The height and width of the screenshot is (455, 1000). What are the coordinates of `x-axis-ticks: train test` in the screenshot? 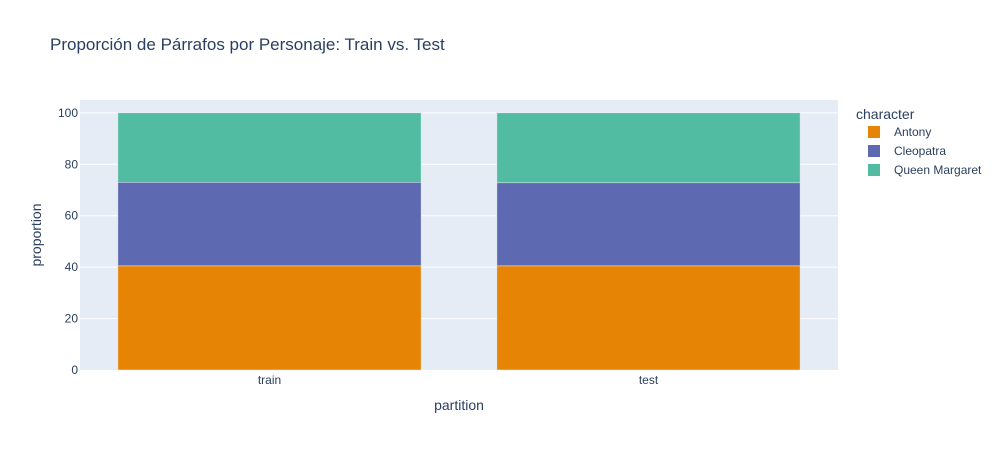 It's located at (458, 380).